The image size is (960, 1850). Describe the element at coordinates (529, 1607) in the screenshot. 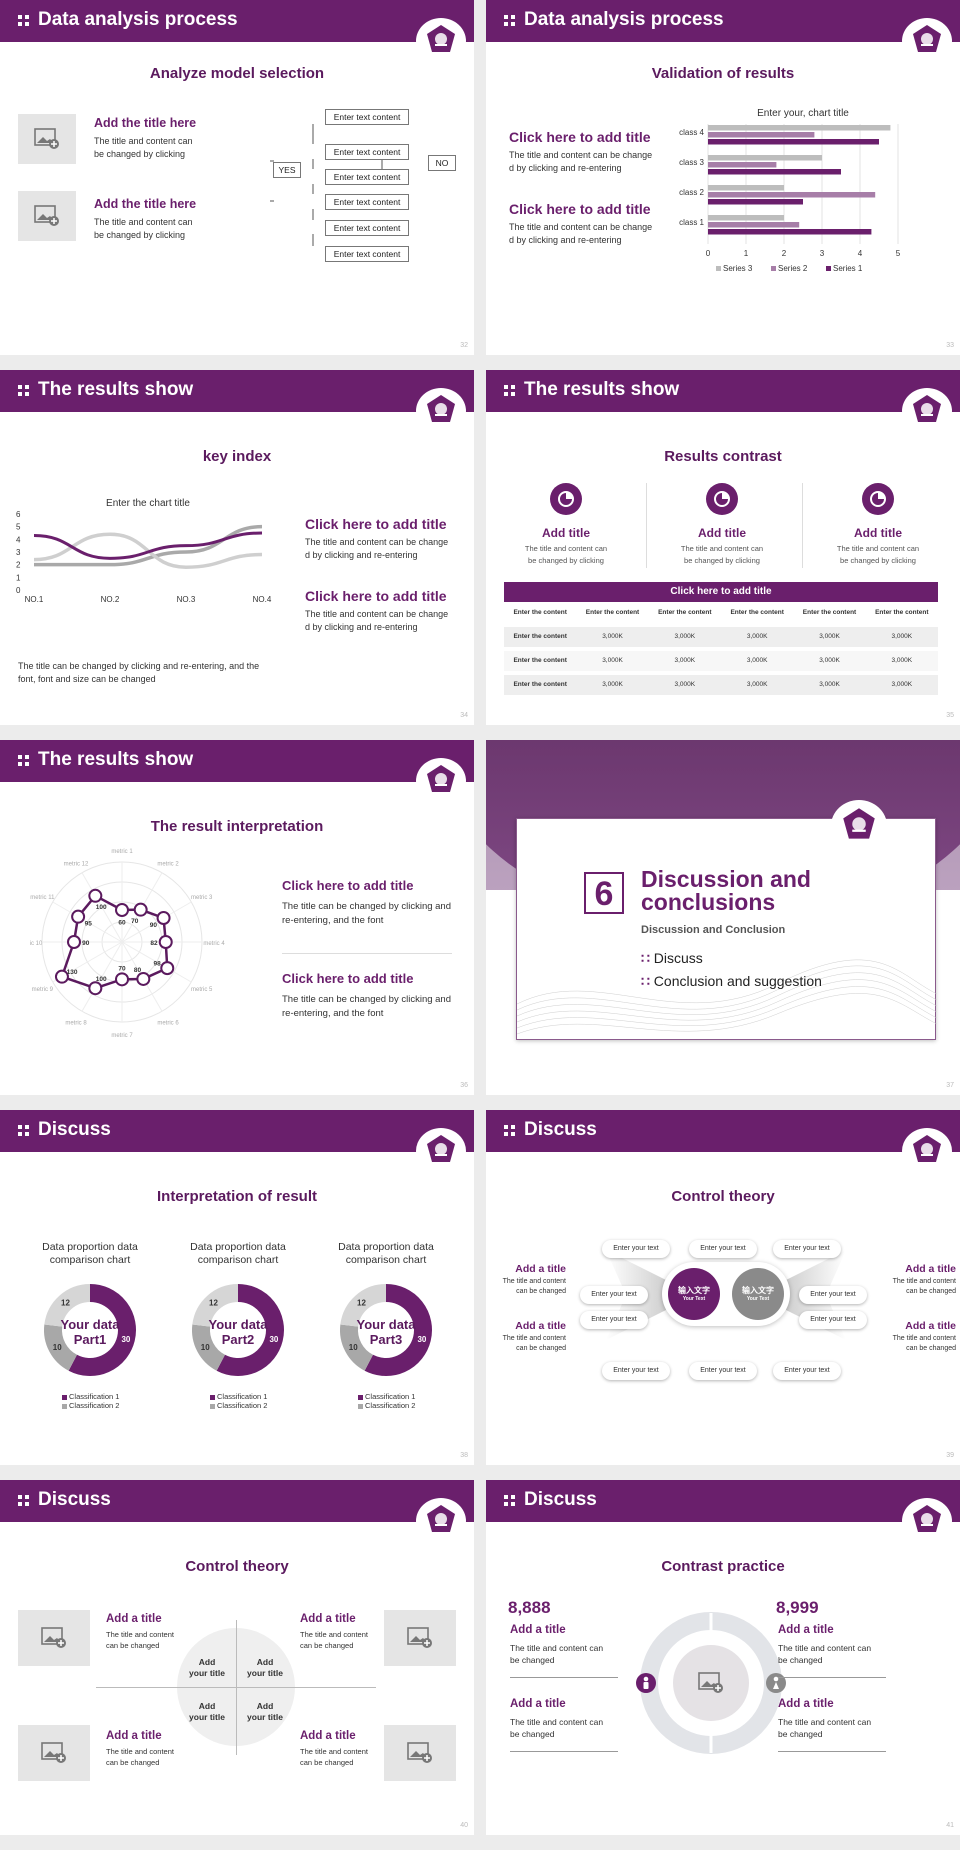

I see `stat-number: 8,888` at that location.